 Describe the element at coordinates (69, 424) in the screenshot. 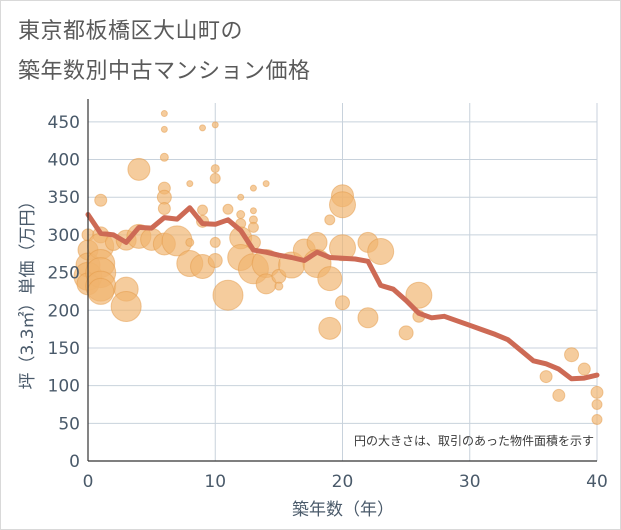

I see `y-tick-label: 50` at that location.